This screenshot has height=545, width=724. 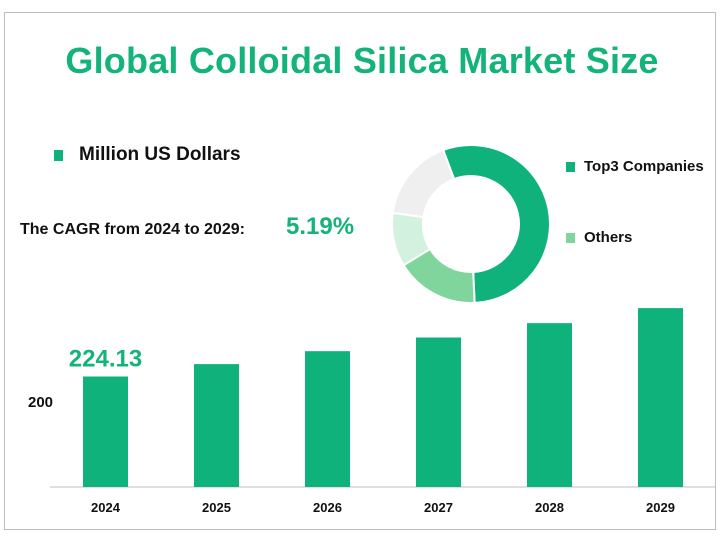 What do you see at coordinates (438, 507) in the screenshot?
I see `x-tick-label-2027: 2027` at bounding box center [438, 507].